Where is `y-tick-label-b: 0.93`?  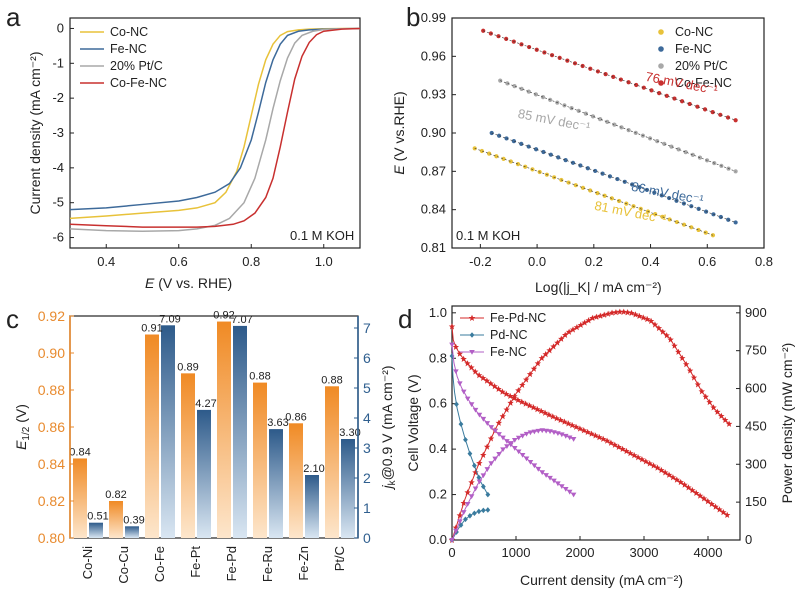
y-tick-label-b: 0.93 is located at coordinates (433, 94).